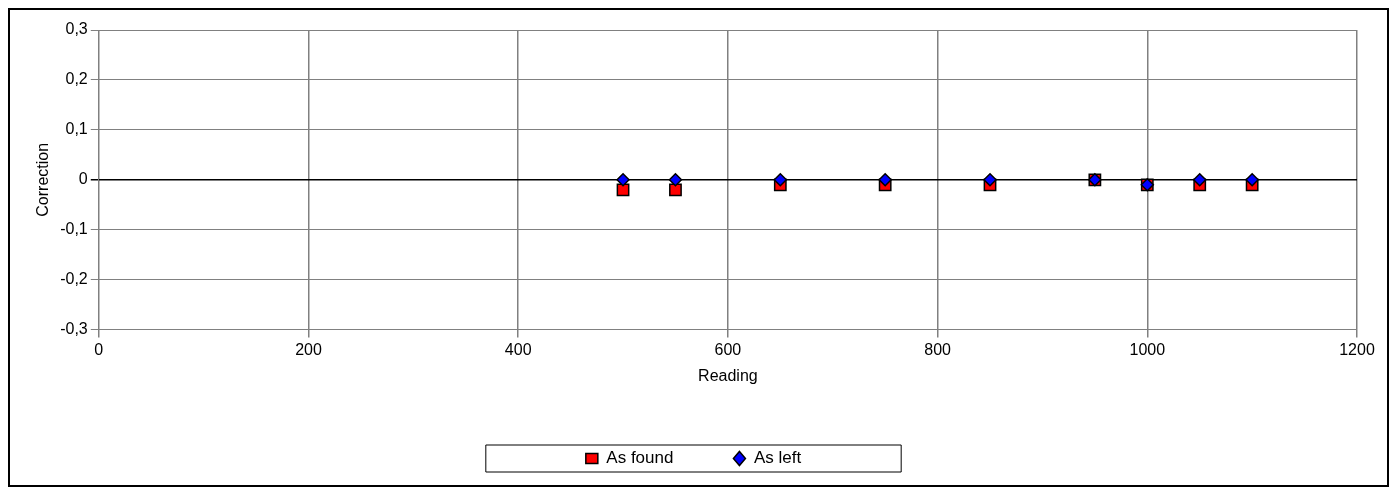  I want to click on y-tick-label: 0,1, so click(76, 129).